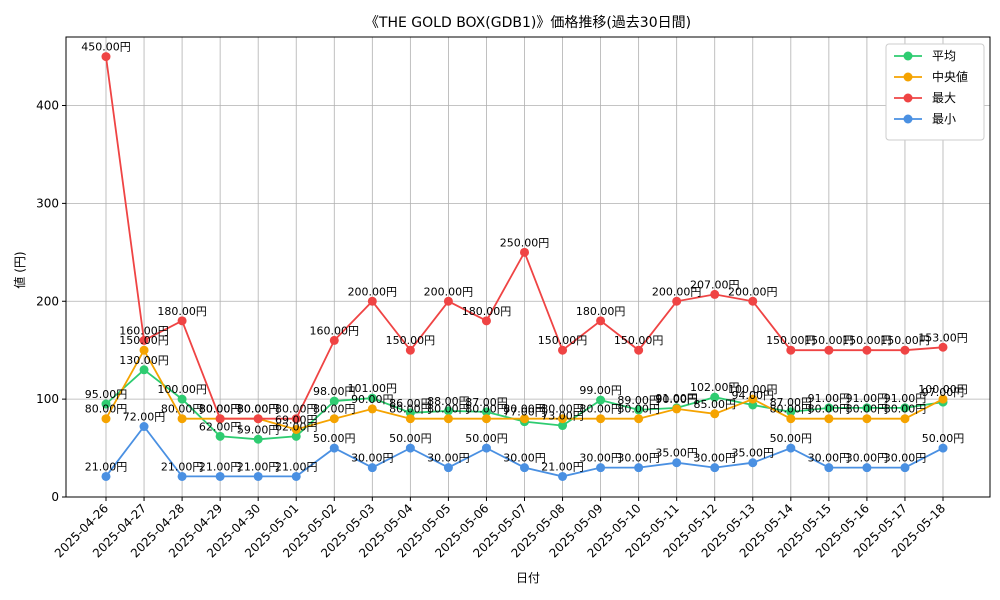  Describe the element at coordinates (449, 291) in the screenshot. I see `data-label: 200.00円` at that location.